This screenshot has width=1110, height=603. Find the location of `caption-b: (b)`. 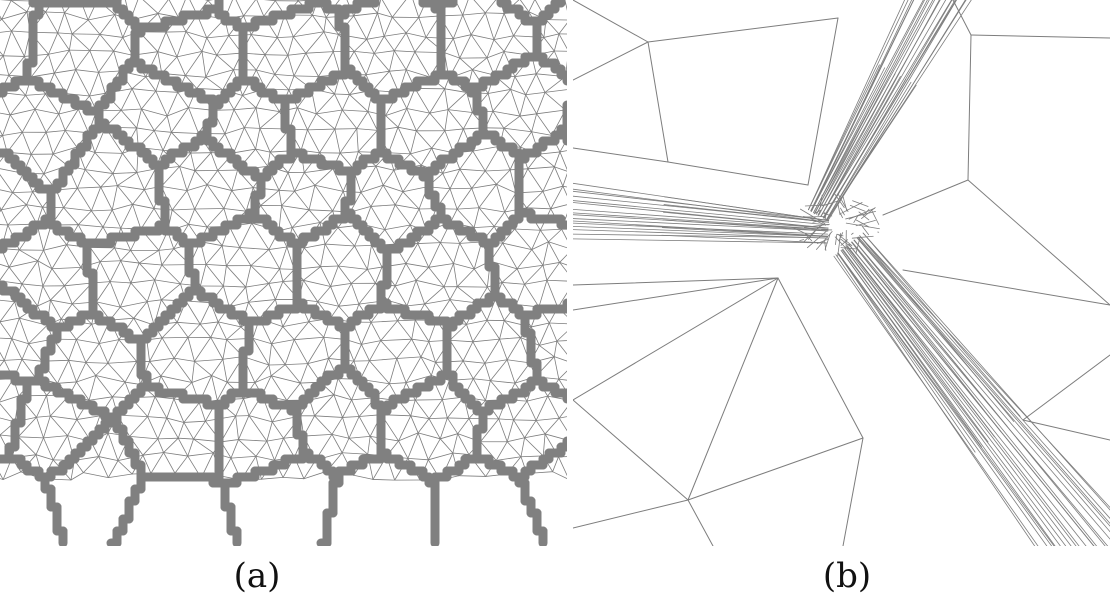

caption-b: (b) is located at coordinates (847, 576).